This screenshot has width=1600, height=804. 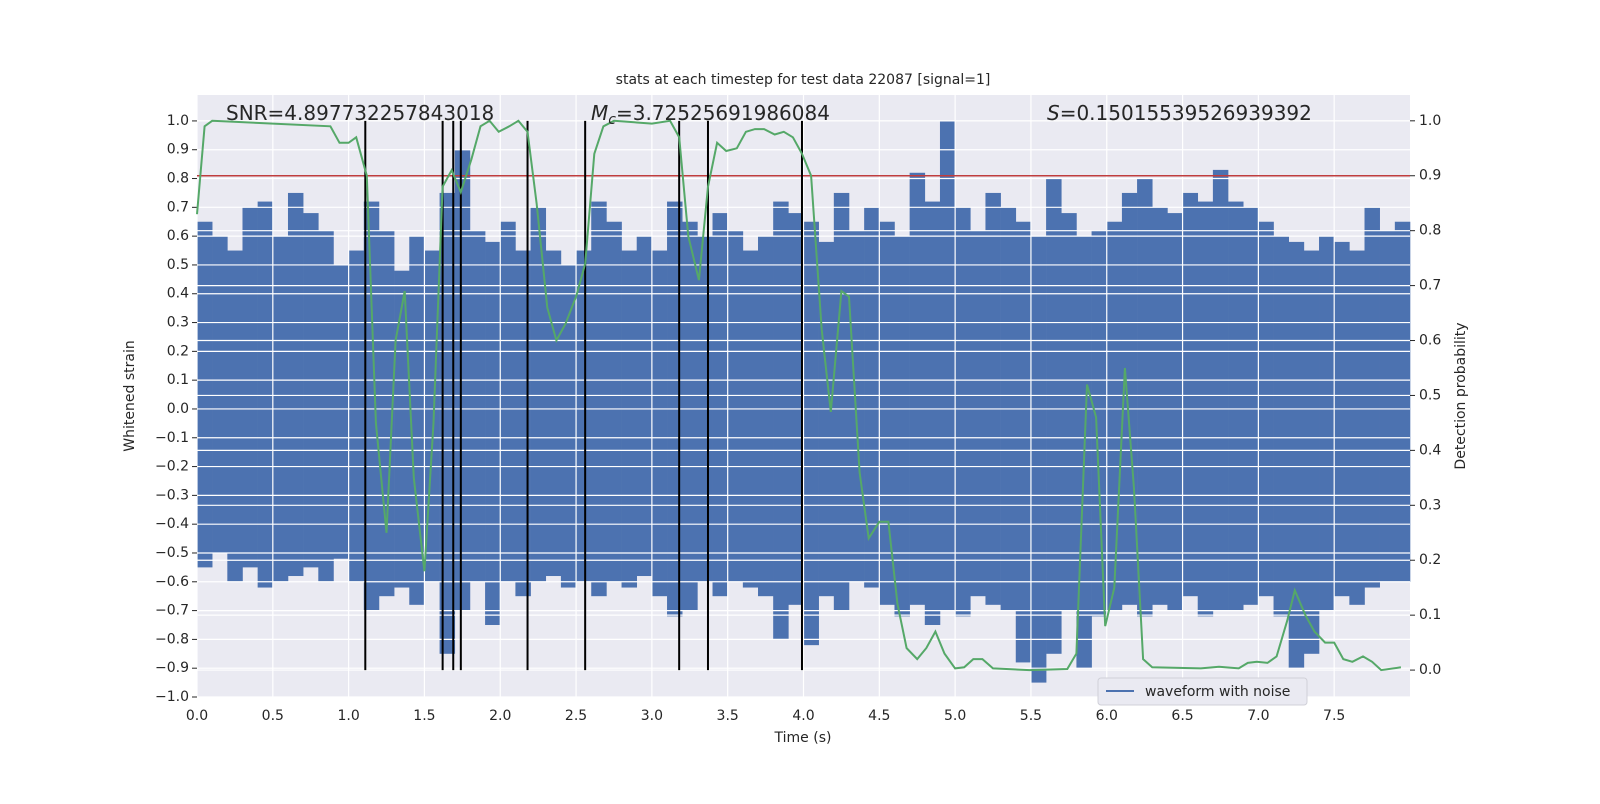 What do you see at coordinates (178, 207) in the screenshot?
I see `y-tick-label: 0.7` at bounding box center [178, 207].